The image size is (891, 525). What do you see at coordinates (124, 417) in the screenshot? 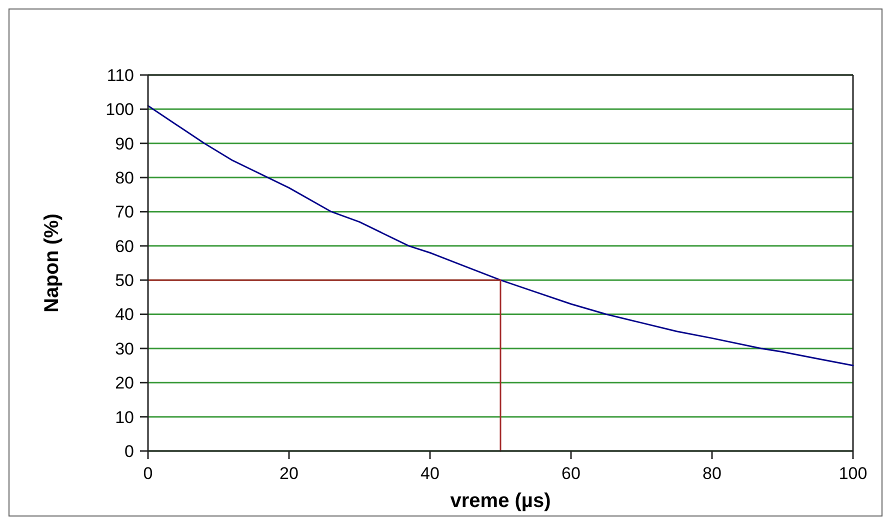
I see `y-tick-label: 10` at bounding box center [124, 417].